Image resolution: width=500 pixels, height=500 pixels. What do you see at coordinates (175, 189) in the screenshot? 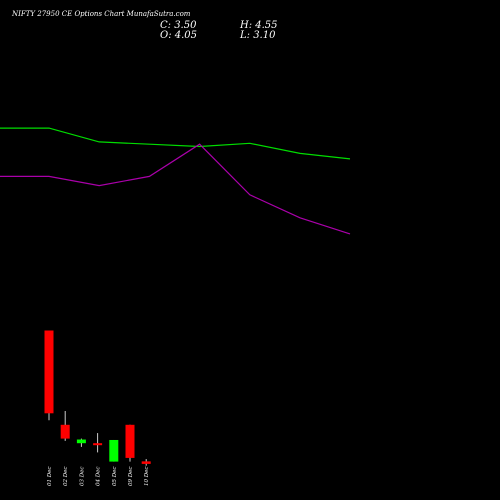
I see `lower-line-series` at bounding box center [175, 189].